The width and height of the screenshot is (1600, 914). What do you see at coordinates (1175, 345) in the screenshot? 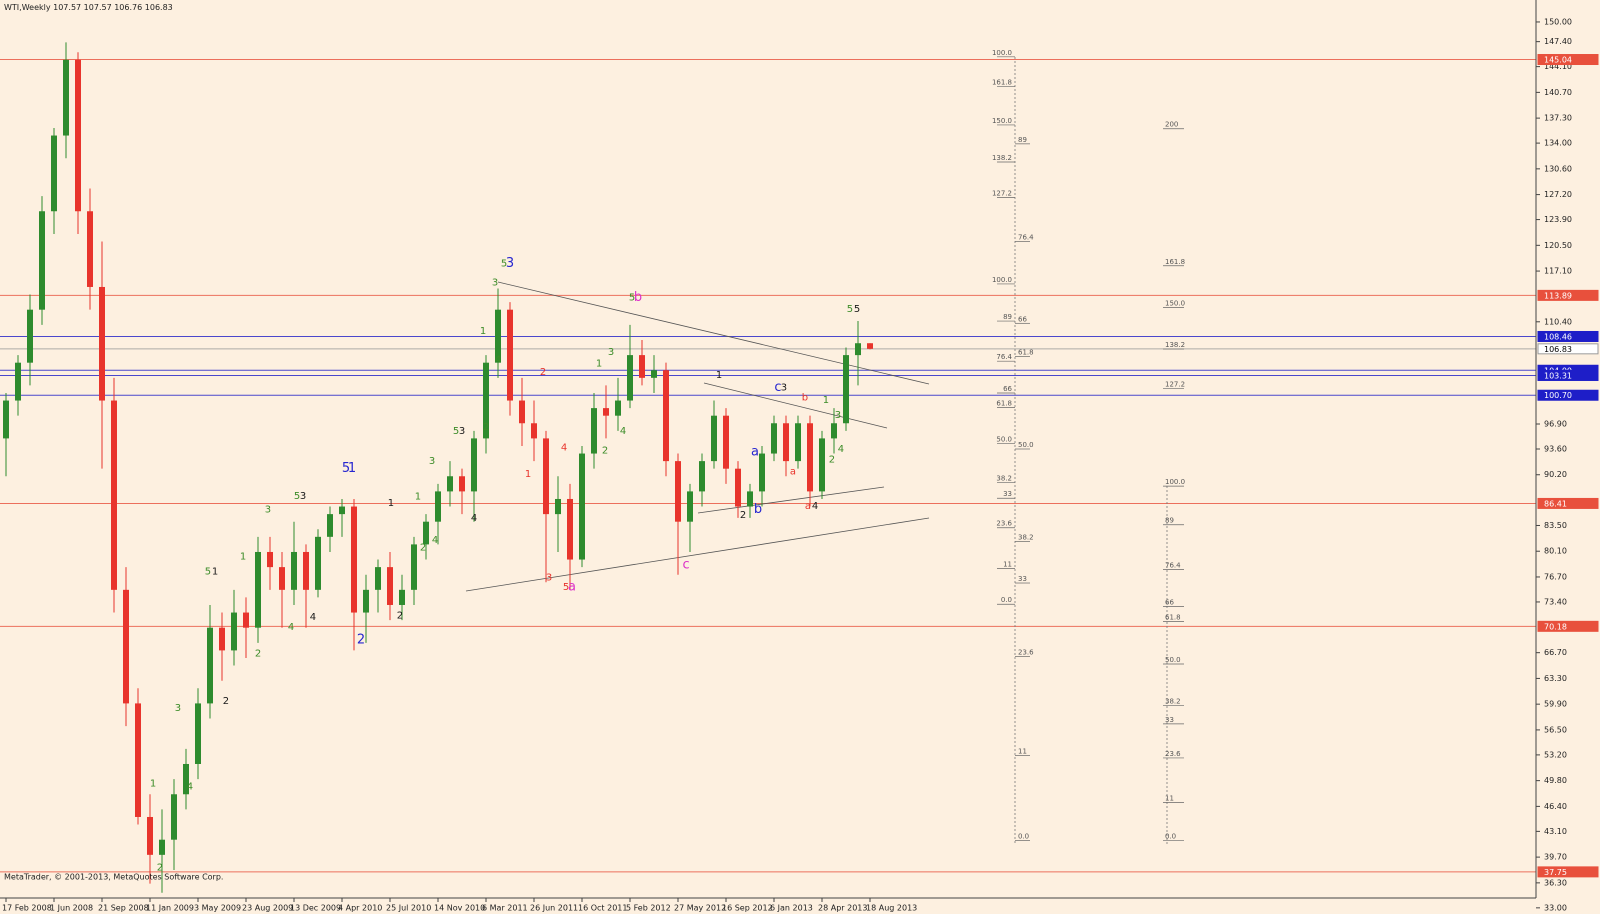
I see `fib-label: 138.2` at bounding box center [1175, 345].